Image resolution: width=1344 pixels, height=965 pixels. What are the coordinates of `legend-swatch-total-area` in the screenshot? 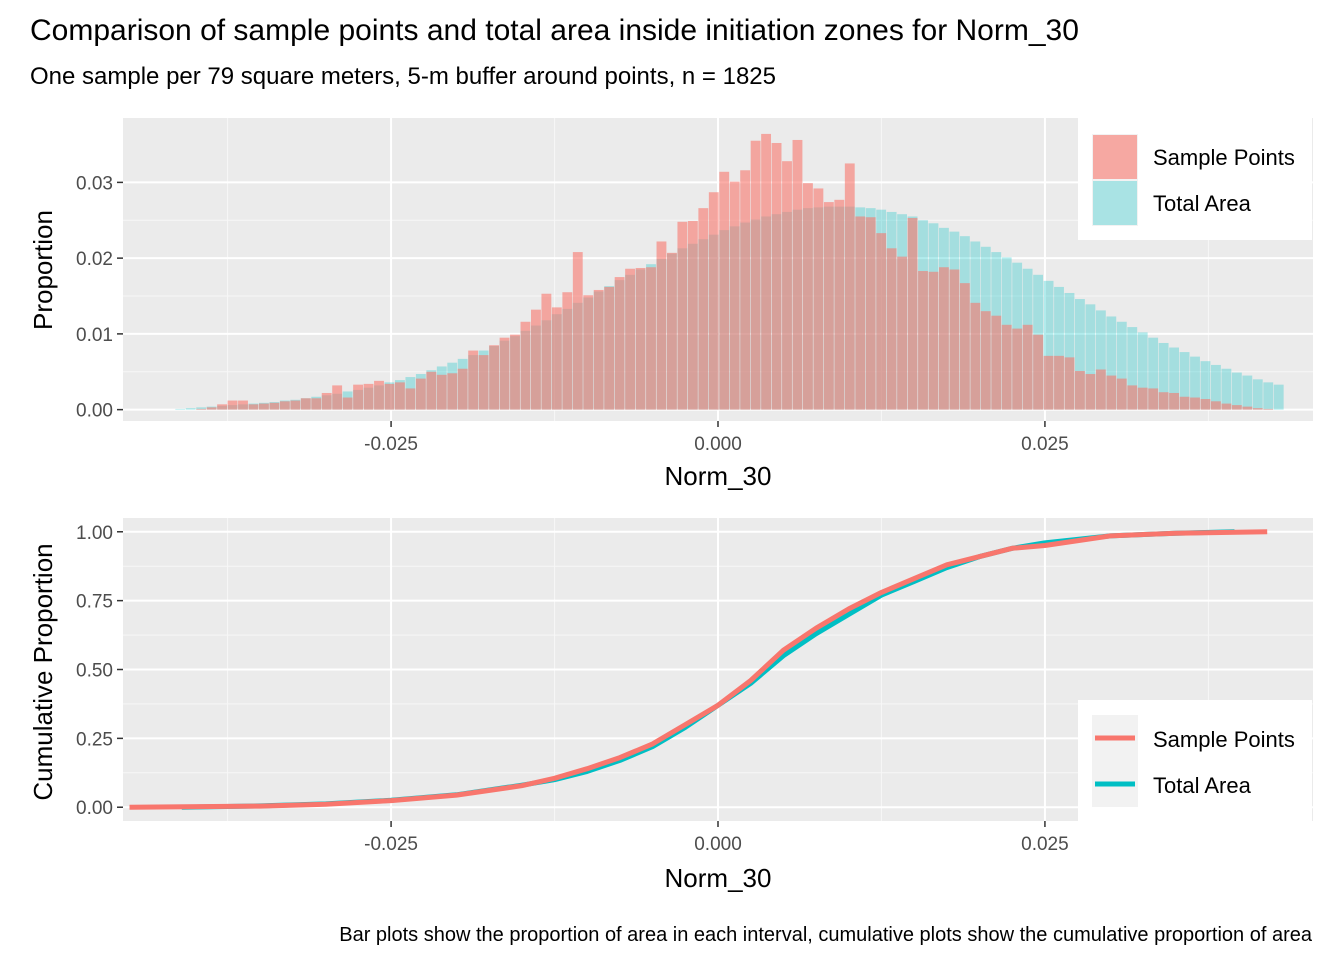 It's located at (1115, 203).